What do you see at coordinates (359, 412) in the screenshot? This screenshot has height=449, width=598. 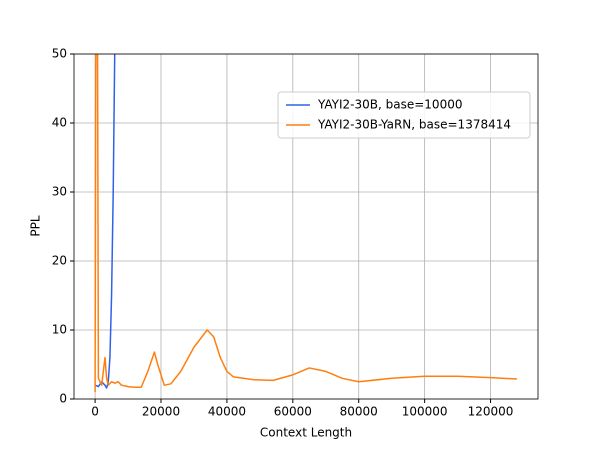 I see `x-tick-label: 80000` at bounding box center [359, 412].